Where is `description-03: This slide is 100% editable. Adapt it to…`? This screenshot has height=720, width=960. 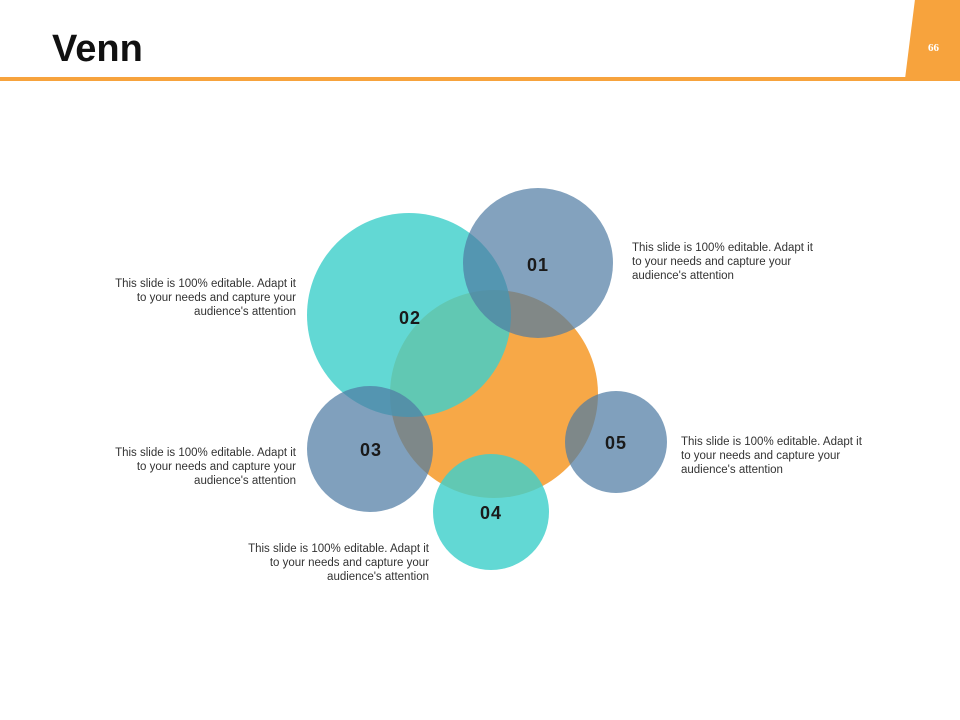 description-03: This slide is 100% editable. Adapt it to… is located at coordinates (205, 467).